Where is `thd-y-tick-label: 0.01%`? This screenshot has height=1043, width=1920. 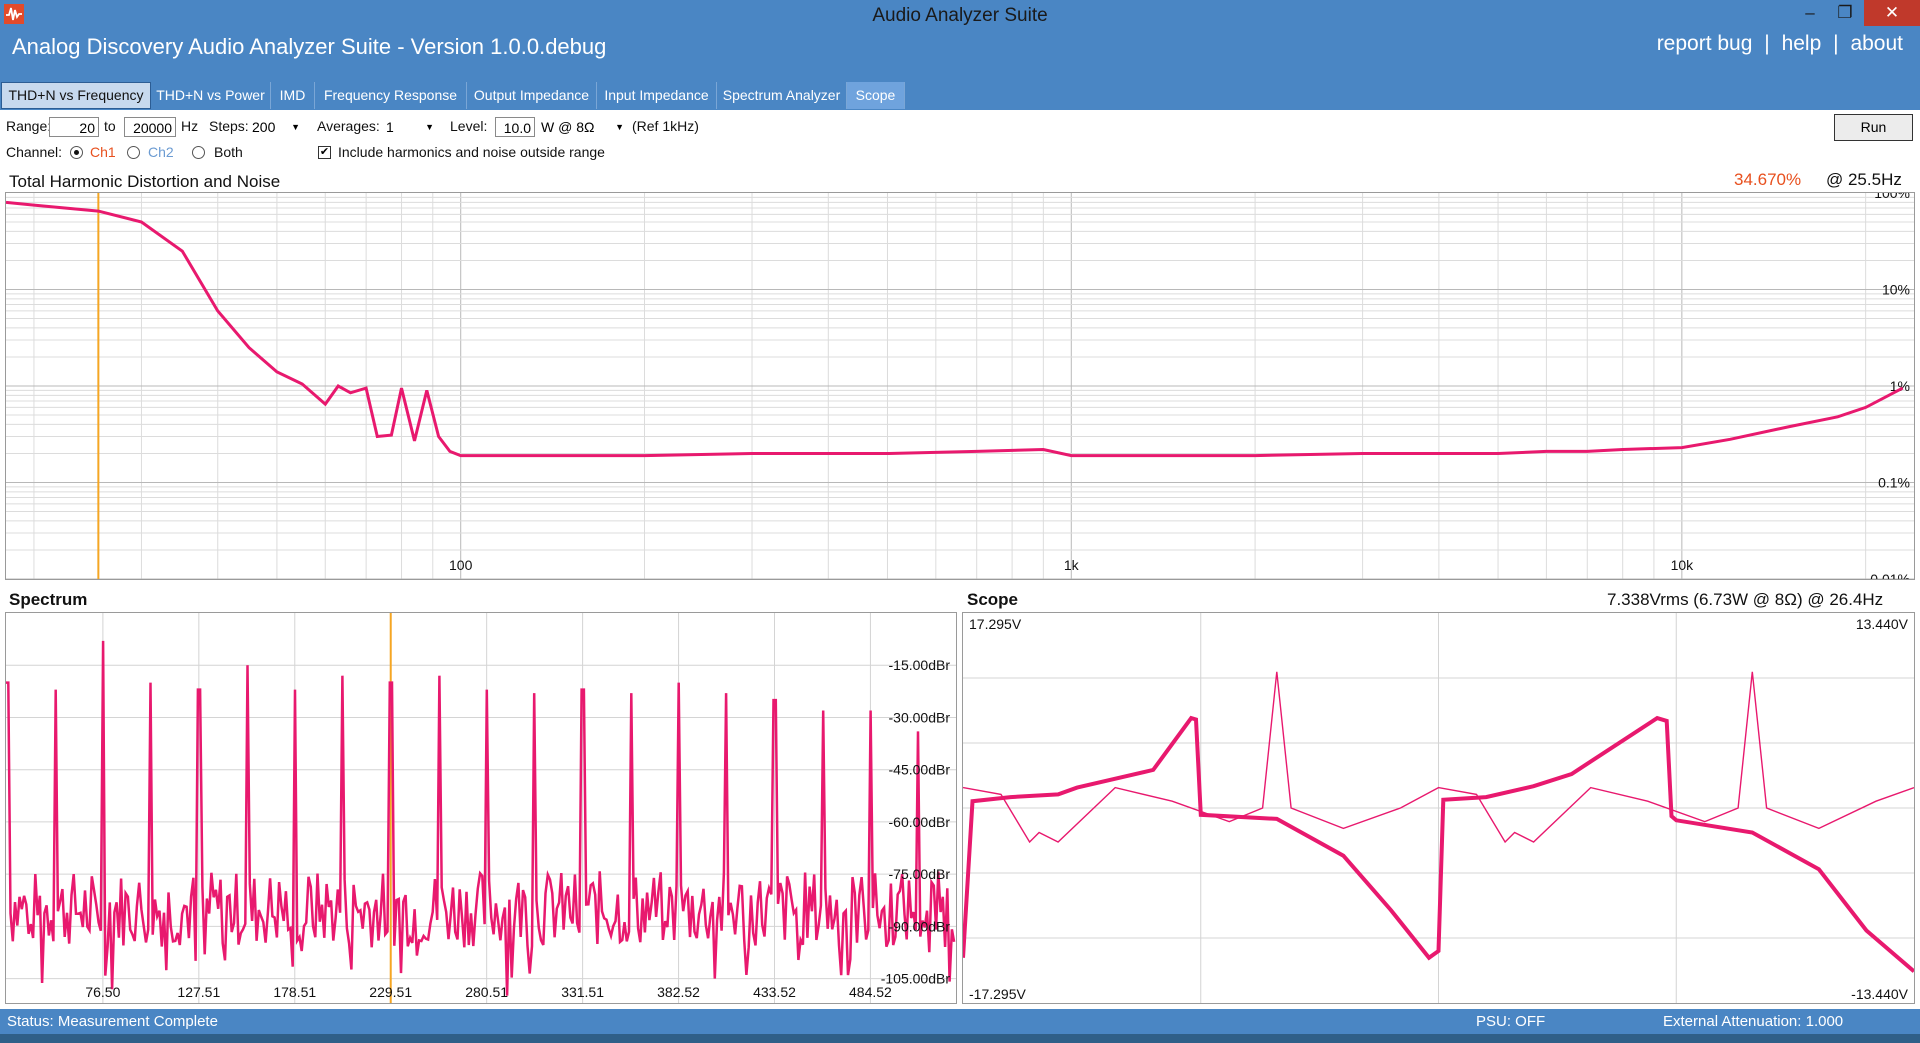
thd-y-tick-label: 0.01% is located at coordinates (1890, 575).